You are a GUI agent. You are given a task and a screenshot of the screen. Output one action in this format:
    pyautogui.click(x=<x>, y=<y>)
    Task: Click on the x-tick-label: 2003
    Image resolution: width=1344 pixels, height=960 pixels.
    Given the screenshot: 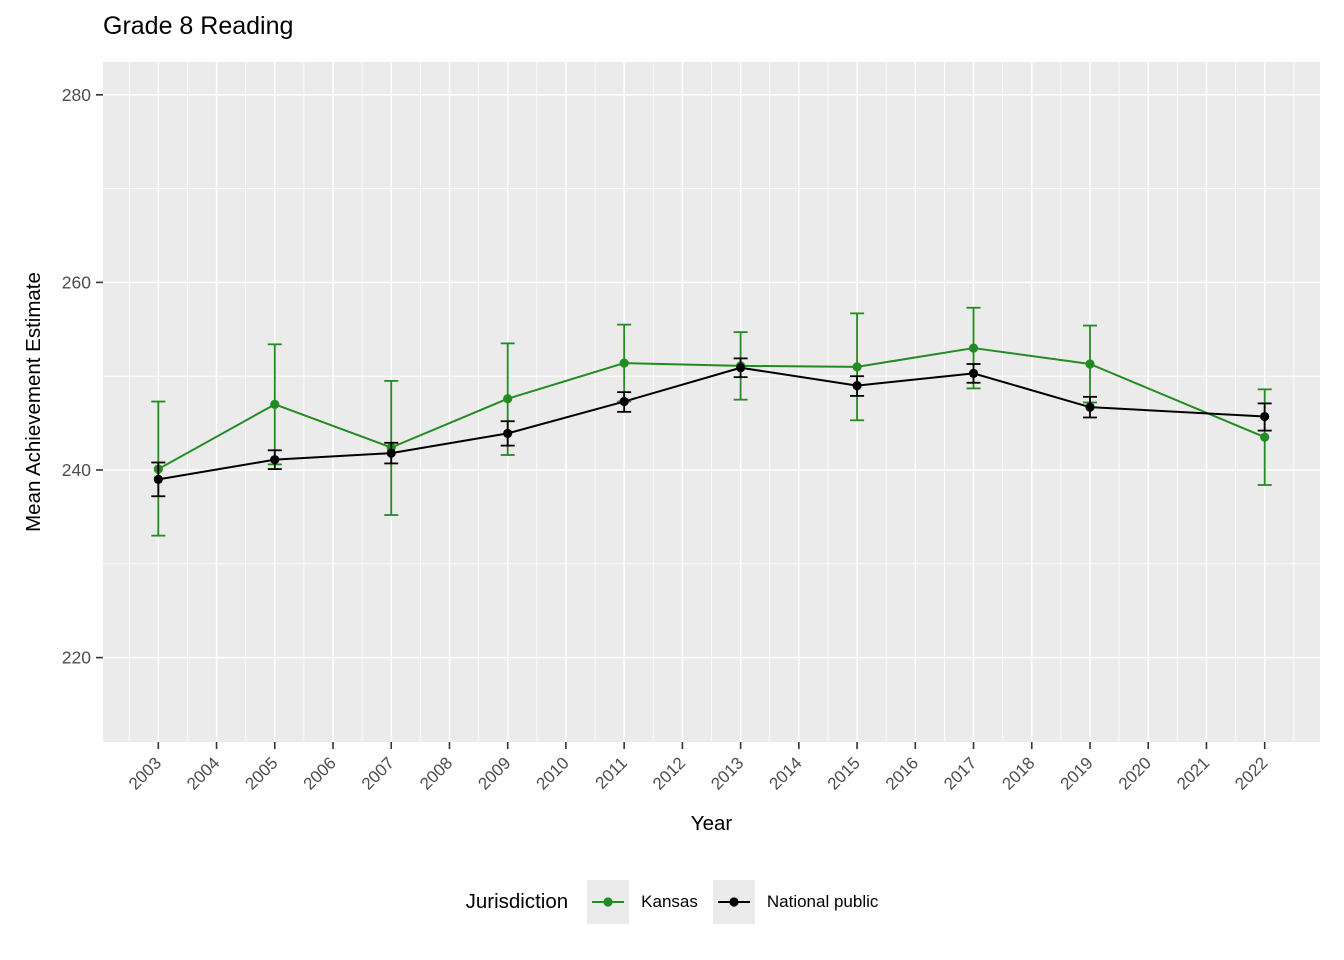 What is the action you would take?
    pyautogui.click(x=145, y=773)
    